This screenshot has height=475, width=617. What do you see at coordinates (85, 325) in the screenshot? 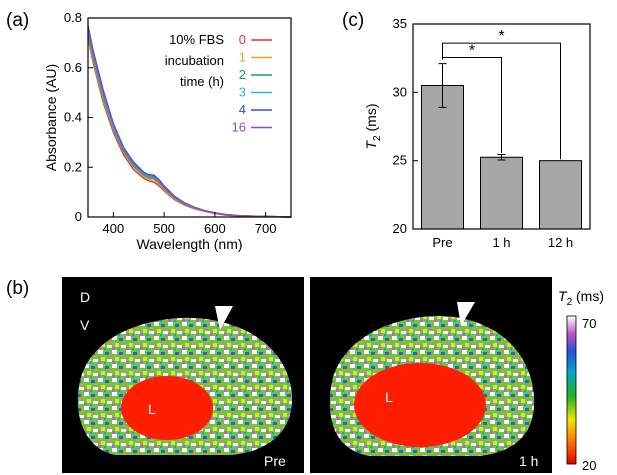
I see `orientation-label-ventral: V` at bounding box center [85, 325].